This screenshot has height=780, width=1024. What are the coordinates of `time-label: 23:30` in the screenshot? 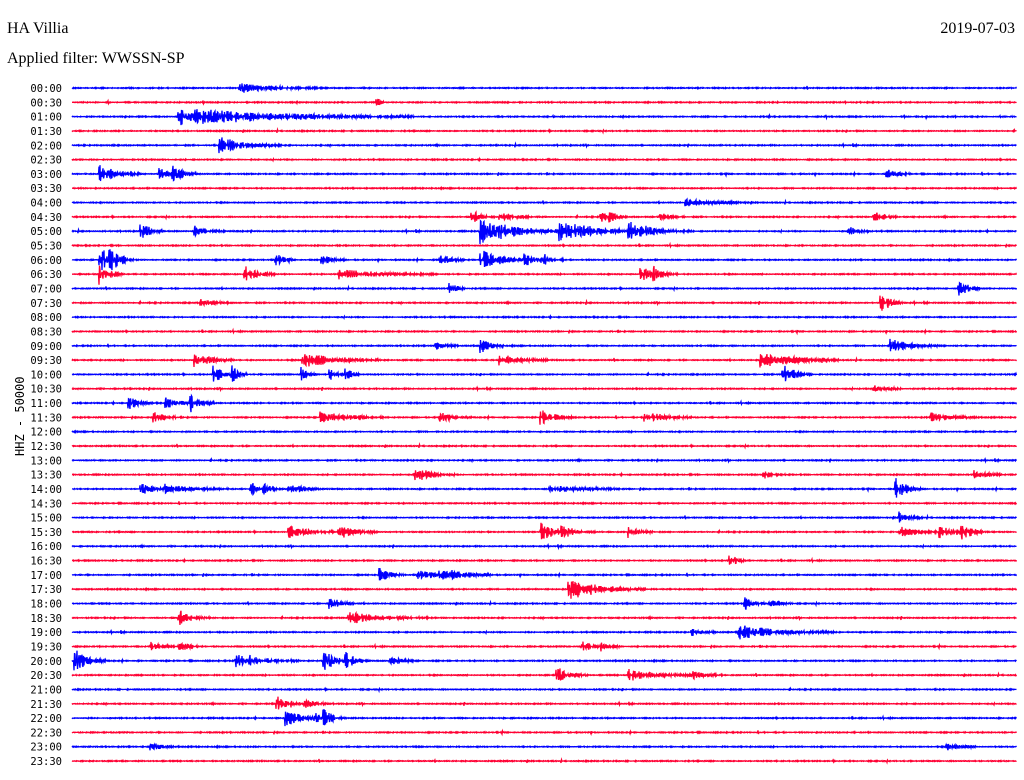 It's located at (46, 762).